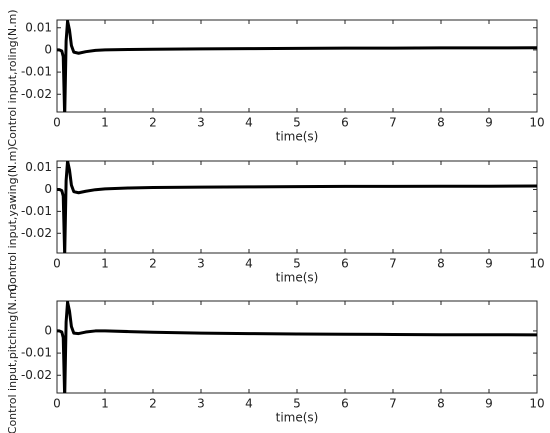 The width and height of the screenshot is (550, 433). What do you see at coordinates (12, 77) in the screenshot?
I see `y-axis-label: Control input,roling(N.m)` at bounding box center [12, 77].